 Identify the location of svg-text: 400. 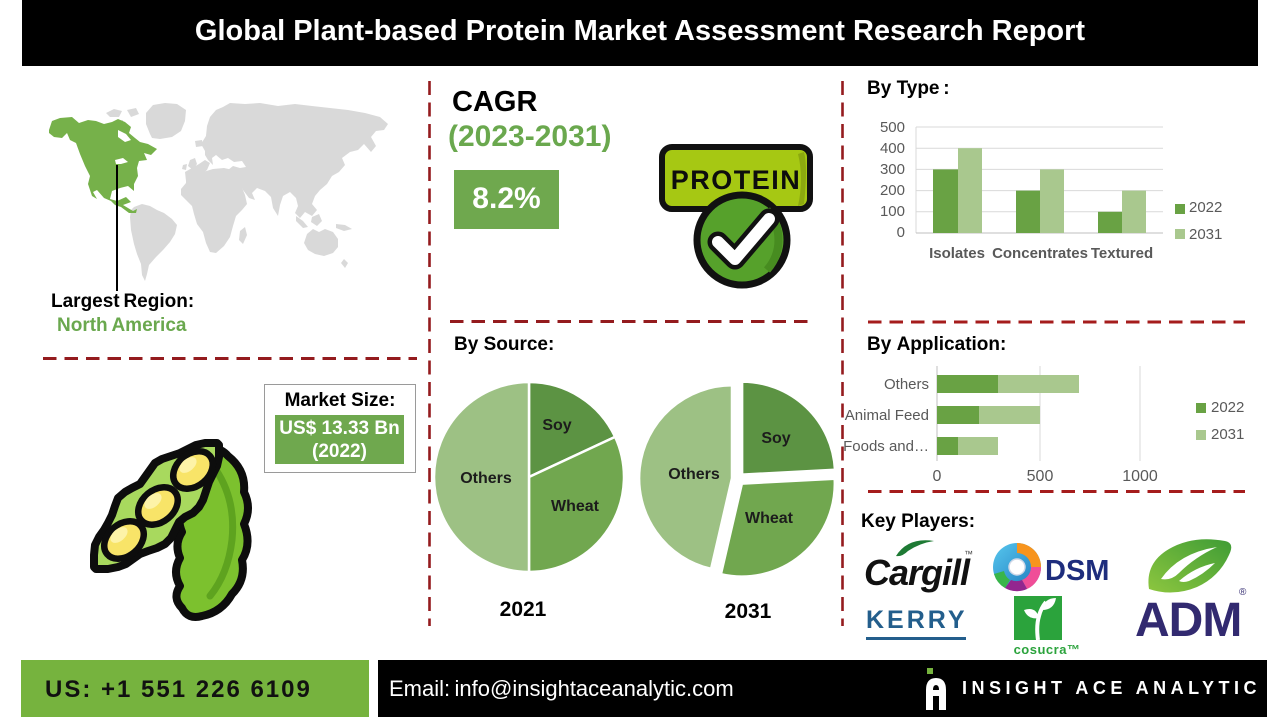
(892, 148).